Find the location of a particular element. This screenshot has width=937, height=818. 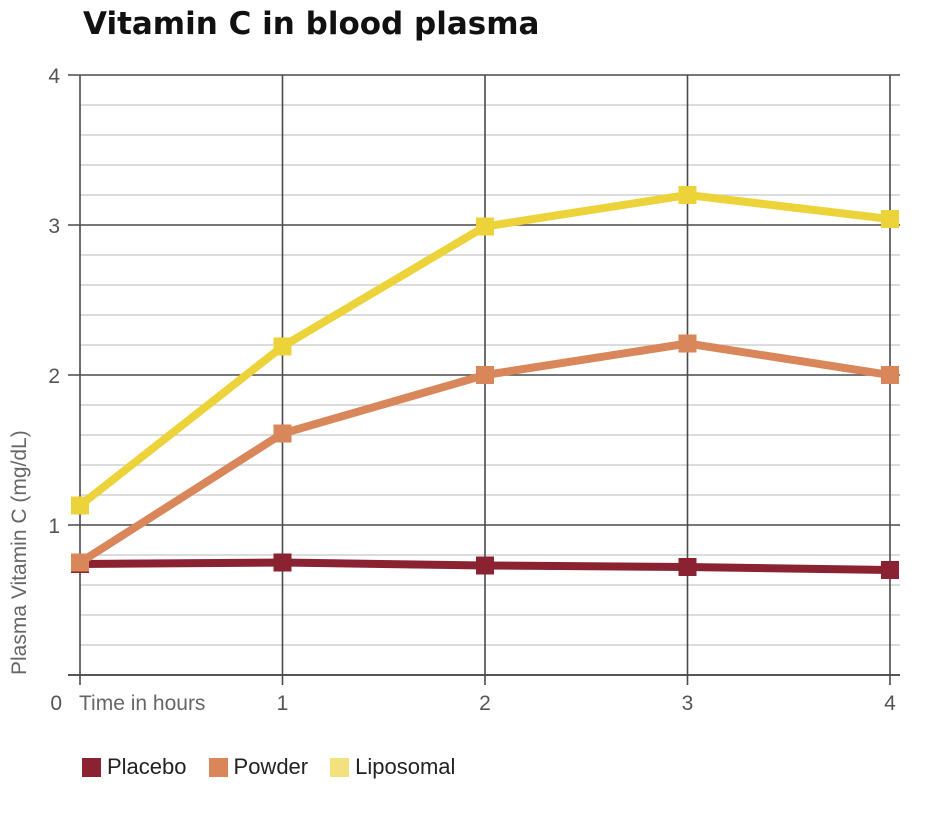

legend-item-liposomal: Liposomal is located at coordinates (392, 767).